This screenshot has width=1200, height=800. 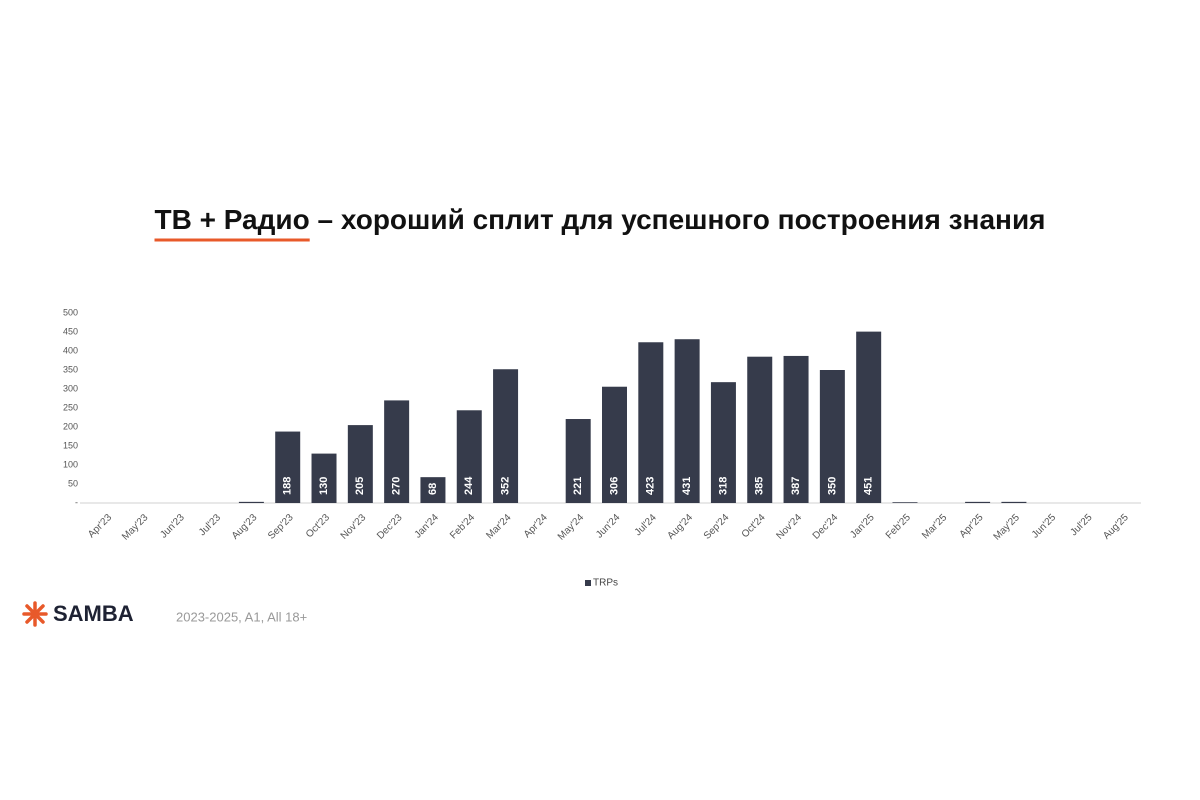 I want to click on value-label: 188, so click(x=288, y=486).